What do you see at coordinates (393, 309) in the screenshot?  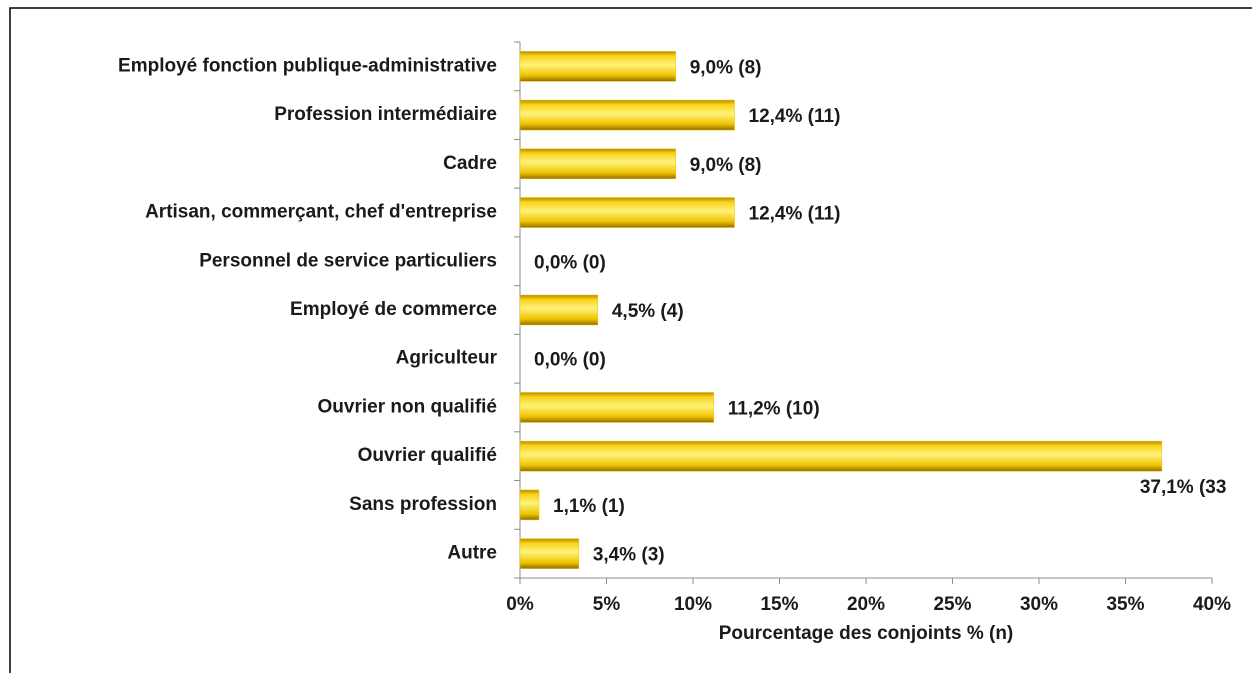 I see `y-tick-label: Employé de commerce` at bounding box center [393, 309].